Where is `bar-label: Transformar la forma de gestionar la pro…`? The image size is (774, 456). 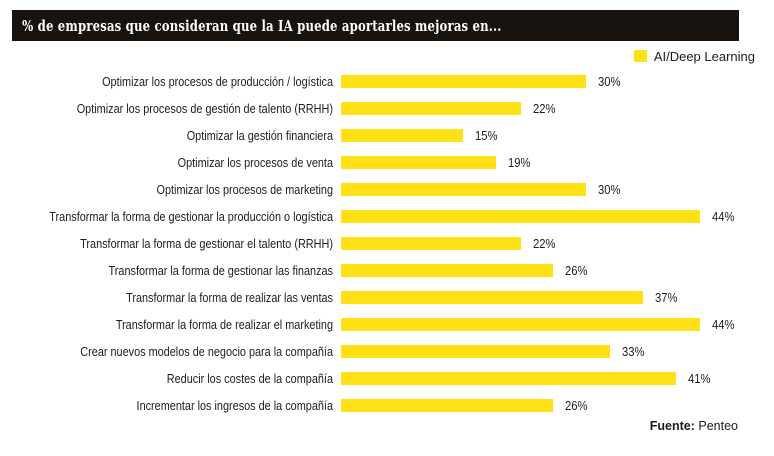 bar-label: Transformar la forma de gestionar la pro… is located at coordinates (191, 216).